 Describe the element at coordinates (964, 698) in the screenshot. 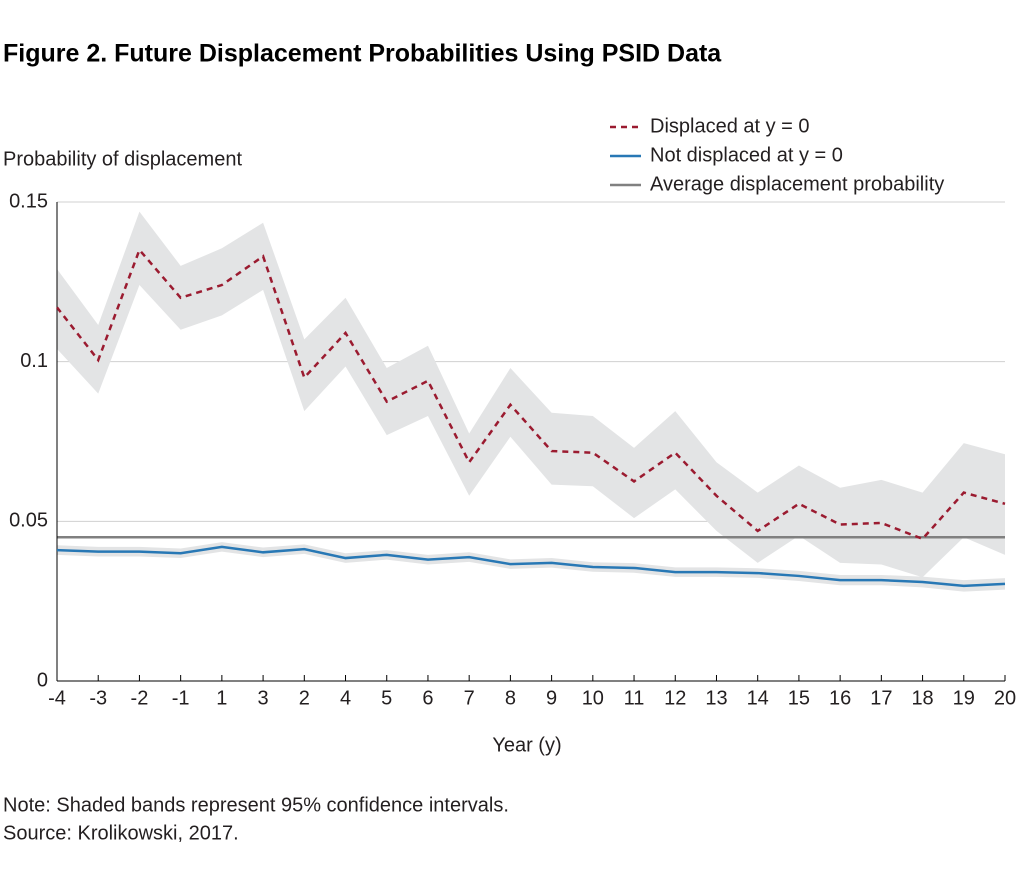

I see `x-tick-label: 19` at that location.